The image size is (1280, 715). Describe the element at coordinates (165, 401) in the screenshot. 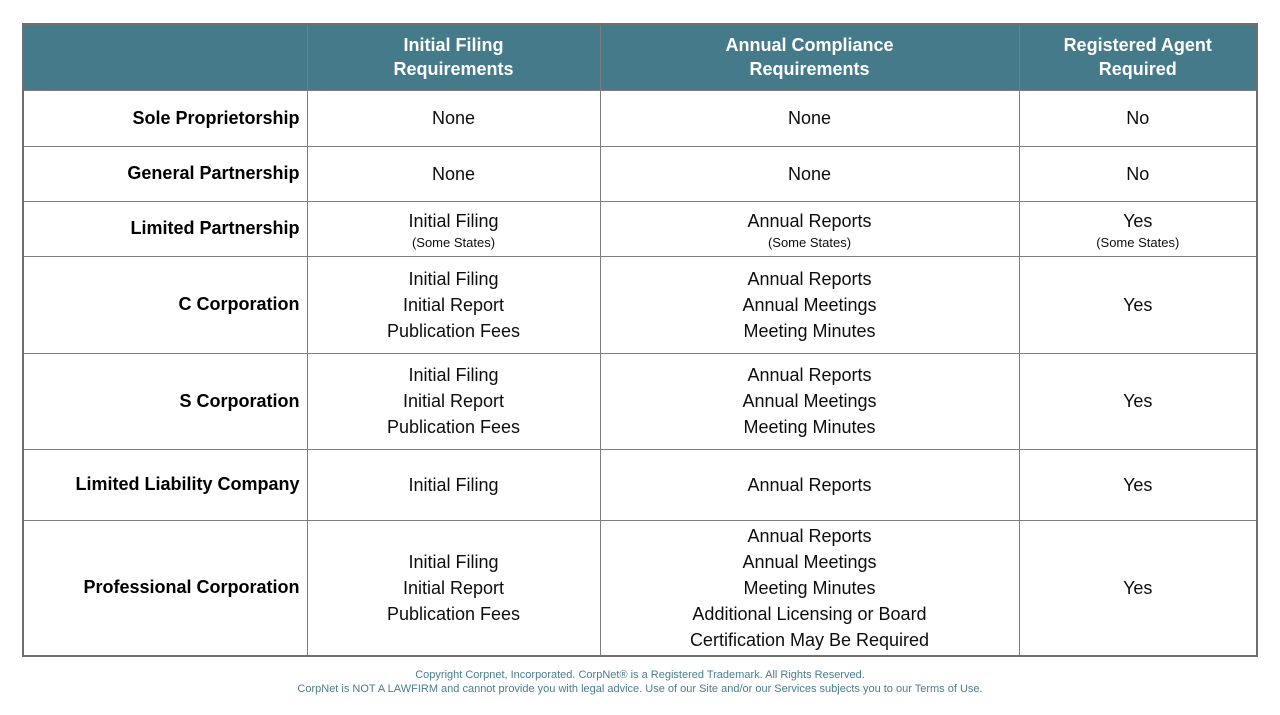

I see `entity-name-cell: S Corporation` at that location.